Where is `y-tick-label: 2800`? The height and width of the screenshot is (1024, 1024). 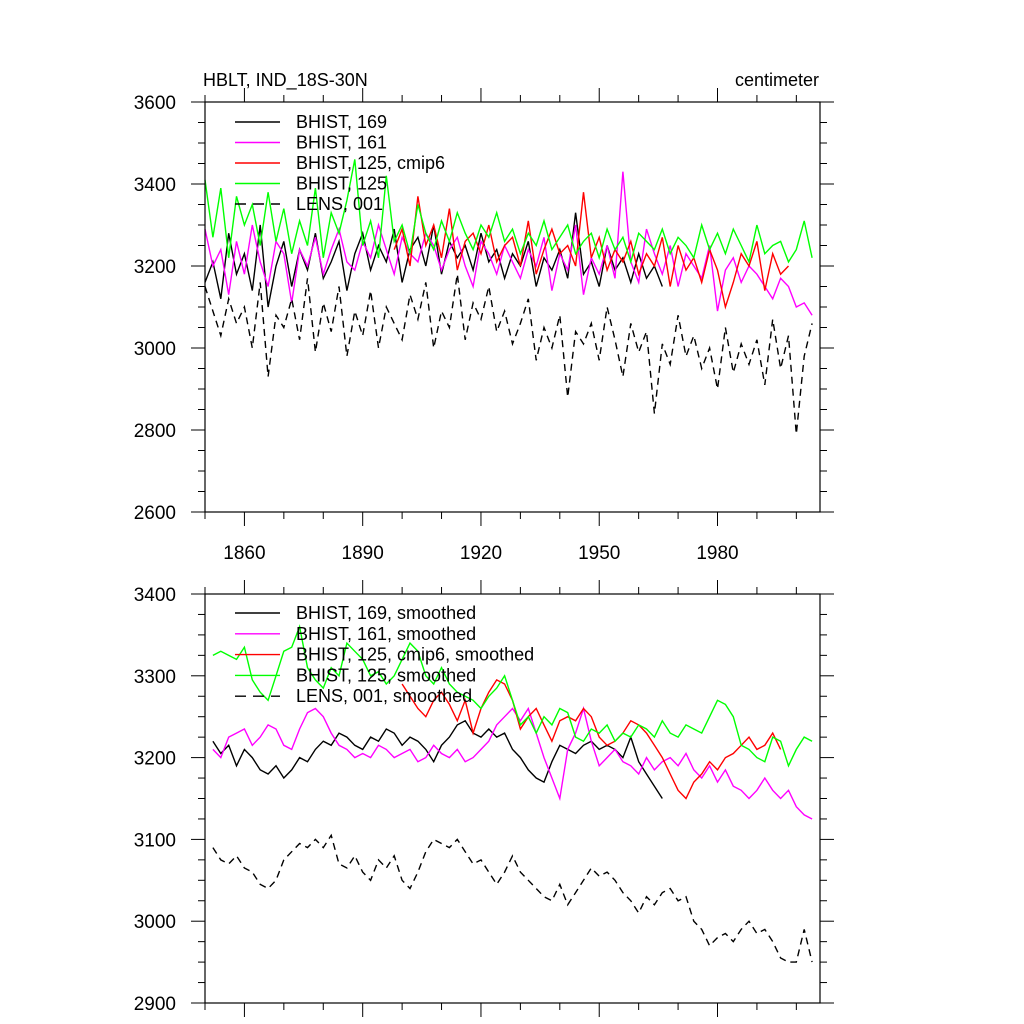
y-tick-label: 2800 is located at coordinates (155, 431).